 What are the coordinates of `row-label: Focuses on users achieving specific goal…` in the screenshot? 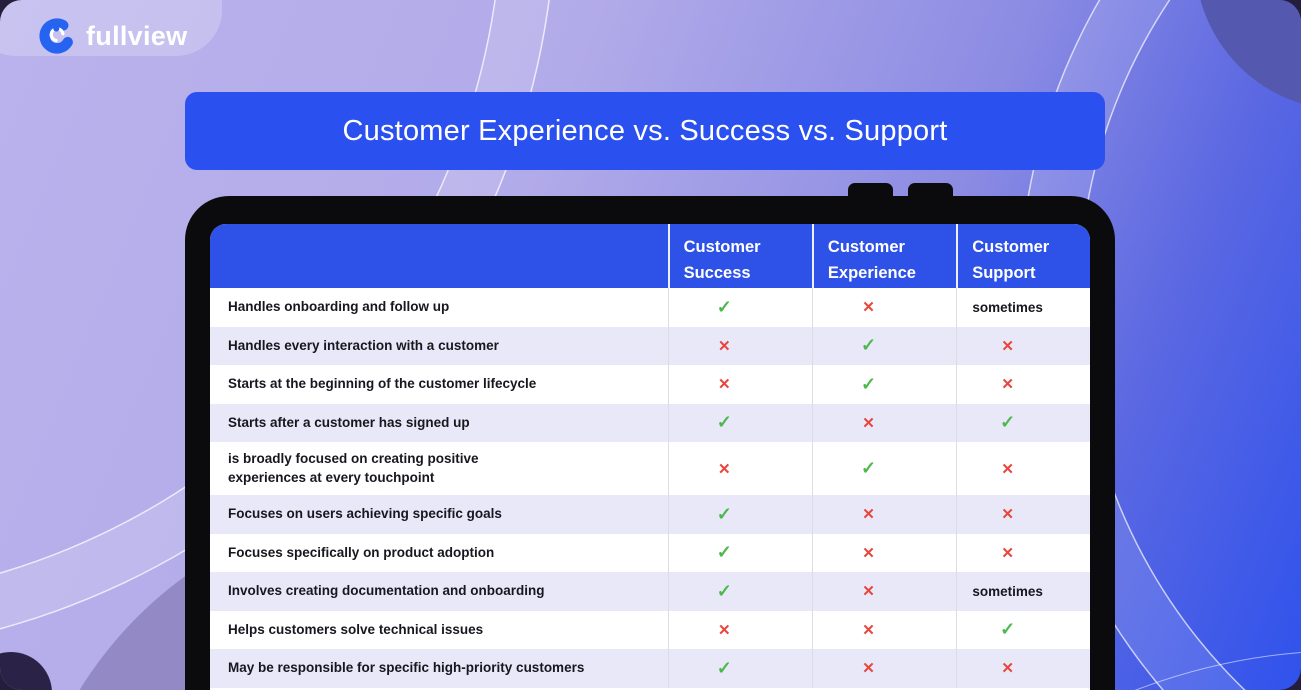 It's located at (365, 514).